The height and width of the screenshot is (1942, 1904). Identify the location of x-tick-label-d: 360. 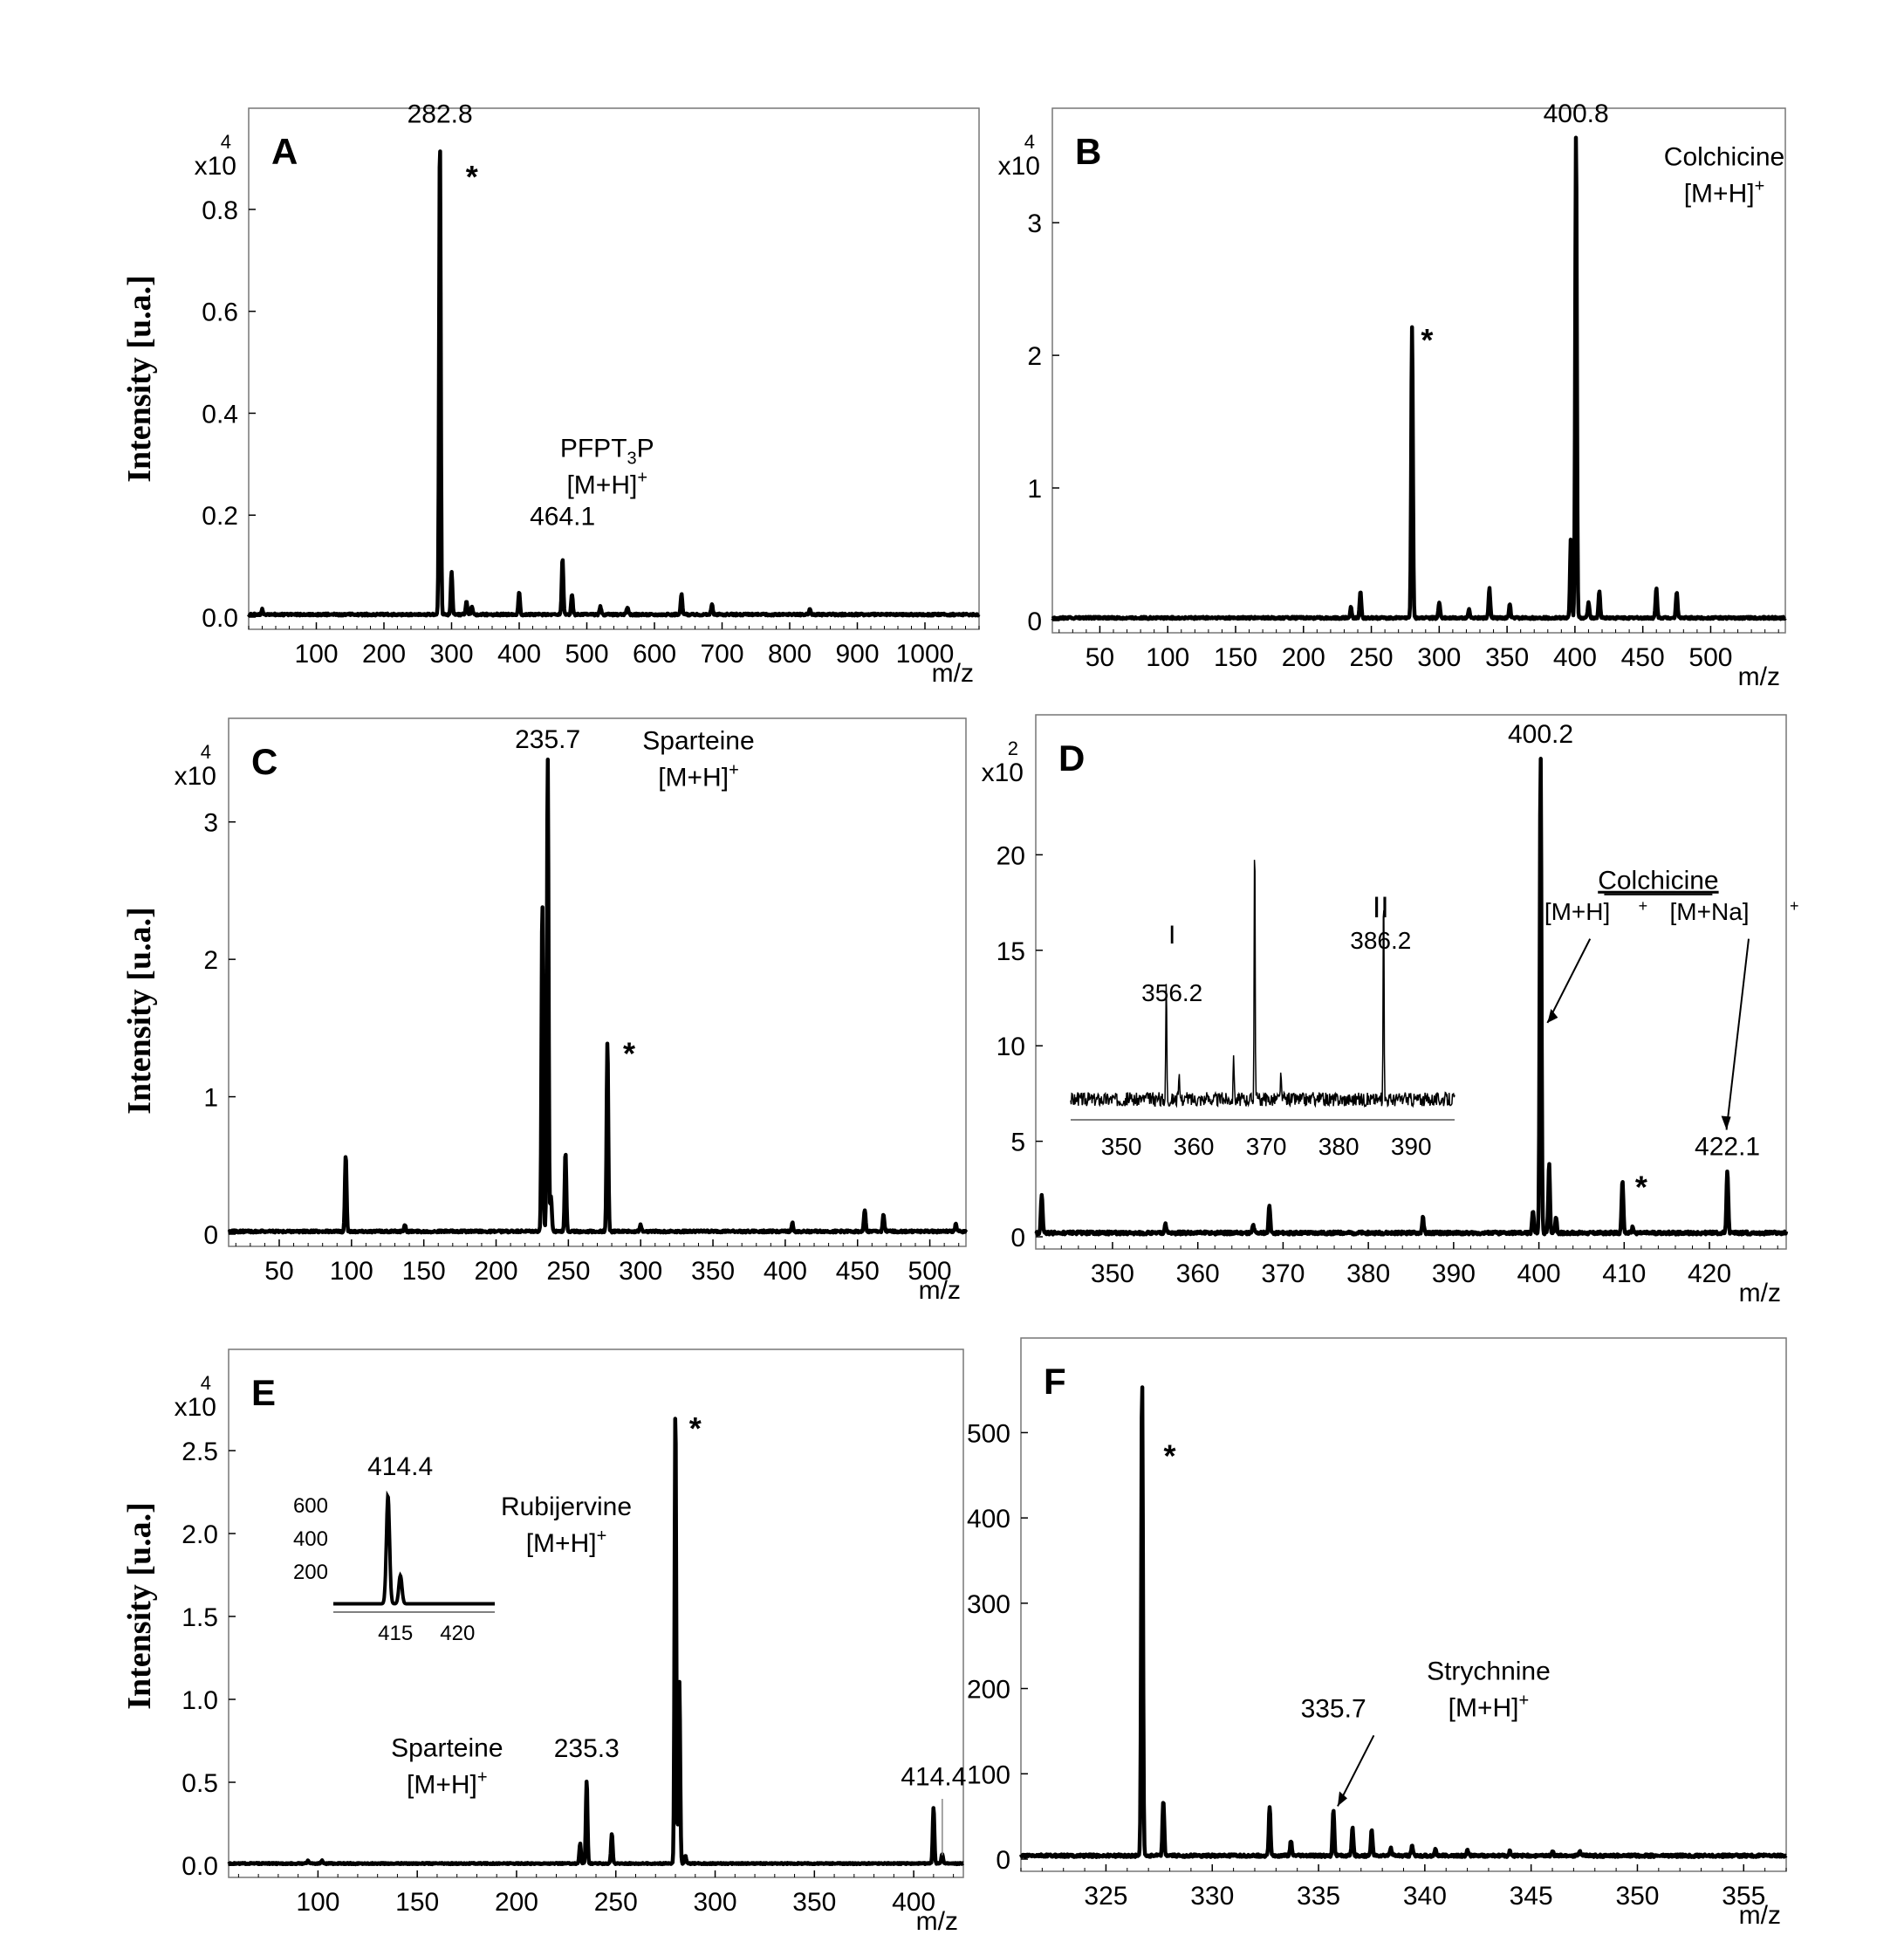
(1198, 1273).